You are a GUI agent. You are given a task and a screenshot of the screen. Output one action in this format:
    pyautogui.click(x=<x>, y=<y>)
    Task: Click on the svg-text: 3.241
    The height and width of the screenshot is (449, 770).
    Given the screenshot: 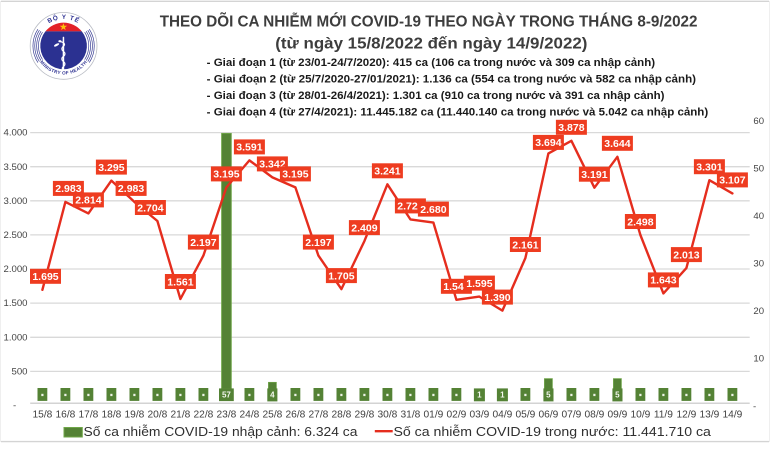 What is the action you would take?
    pyautogui.click(x=387, y=172)
    